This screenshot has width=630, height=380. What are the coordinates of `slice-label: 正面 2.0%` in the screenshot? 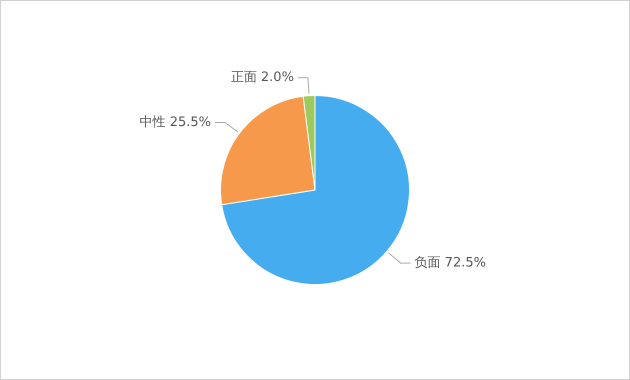 It's located at (262, 78).